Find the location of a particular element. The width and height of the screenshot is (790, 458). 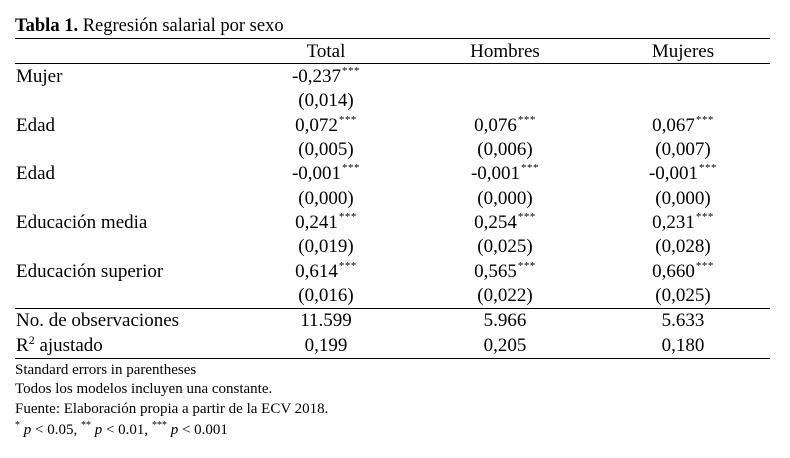

coefficient-total: -0,237*** is located at coordinates (326, 77).